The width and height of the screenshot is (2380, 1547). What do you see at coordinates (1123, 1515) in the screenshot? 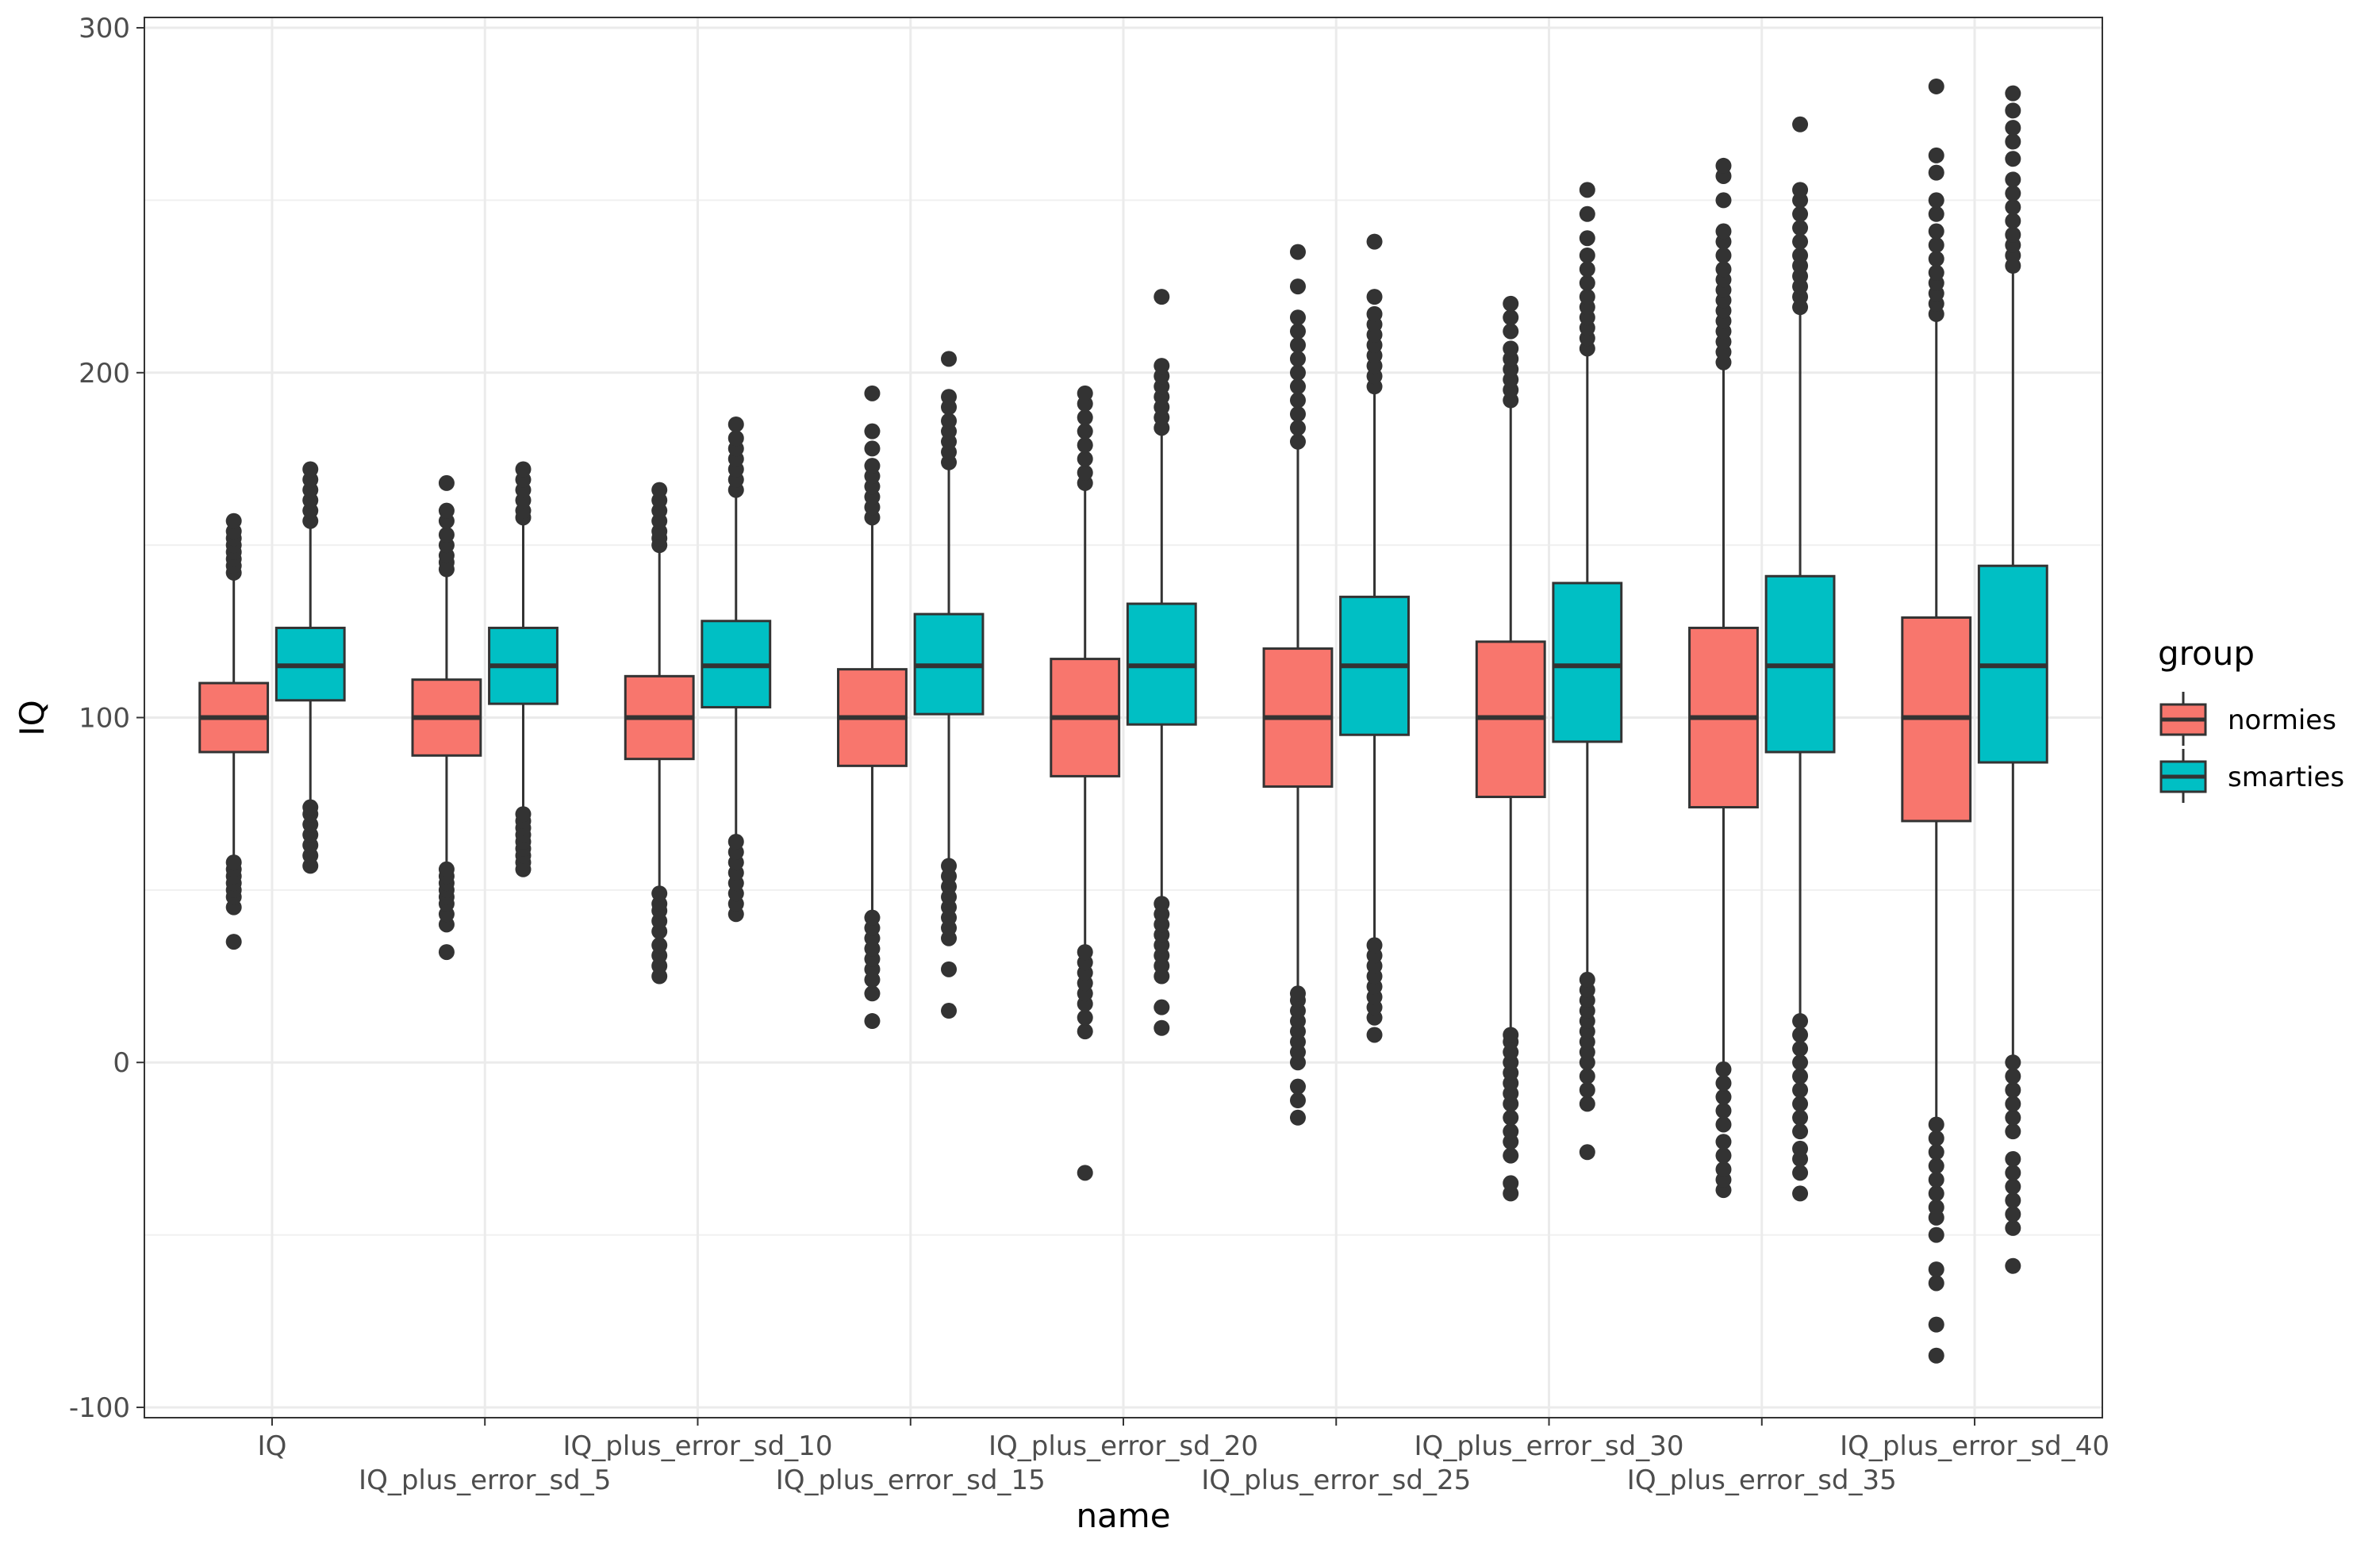
I see `x-axis-title: name` at bounding box center [1123, 1515].